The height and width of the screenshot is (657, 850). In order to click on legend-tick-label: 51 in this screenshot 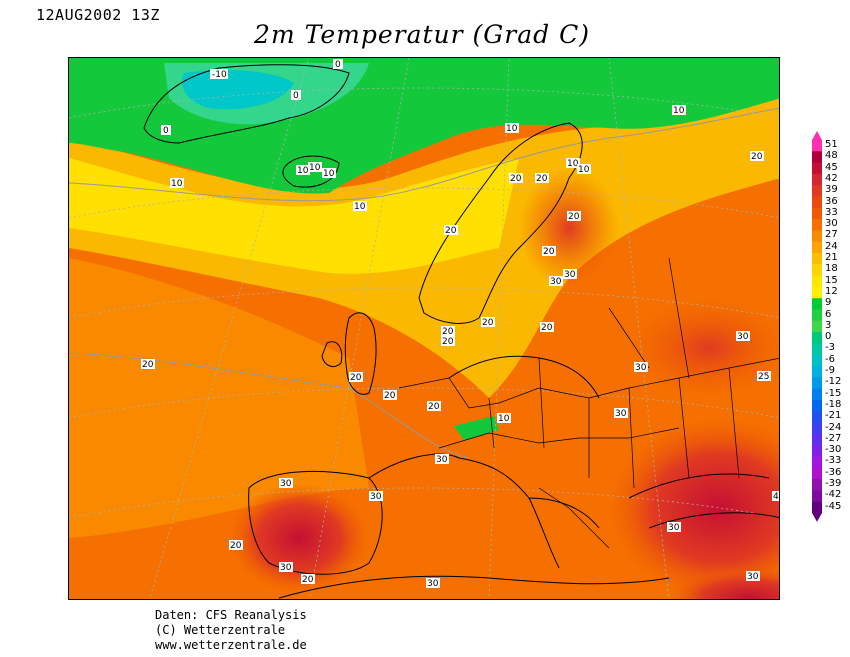, I will do `click(831, 144)`.